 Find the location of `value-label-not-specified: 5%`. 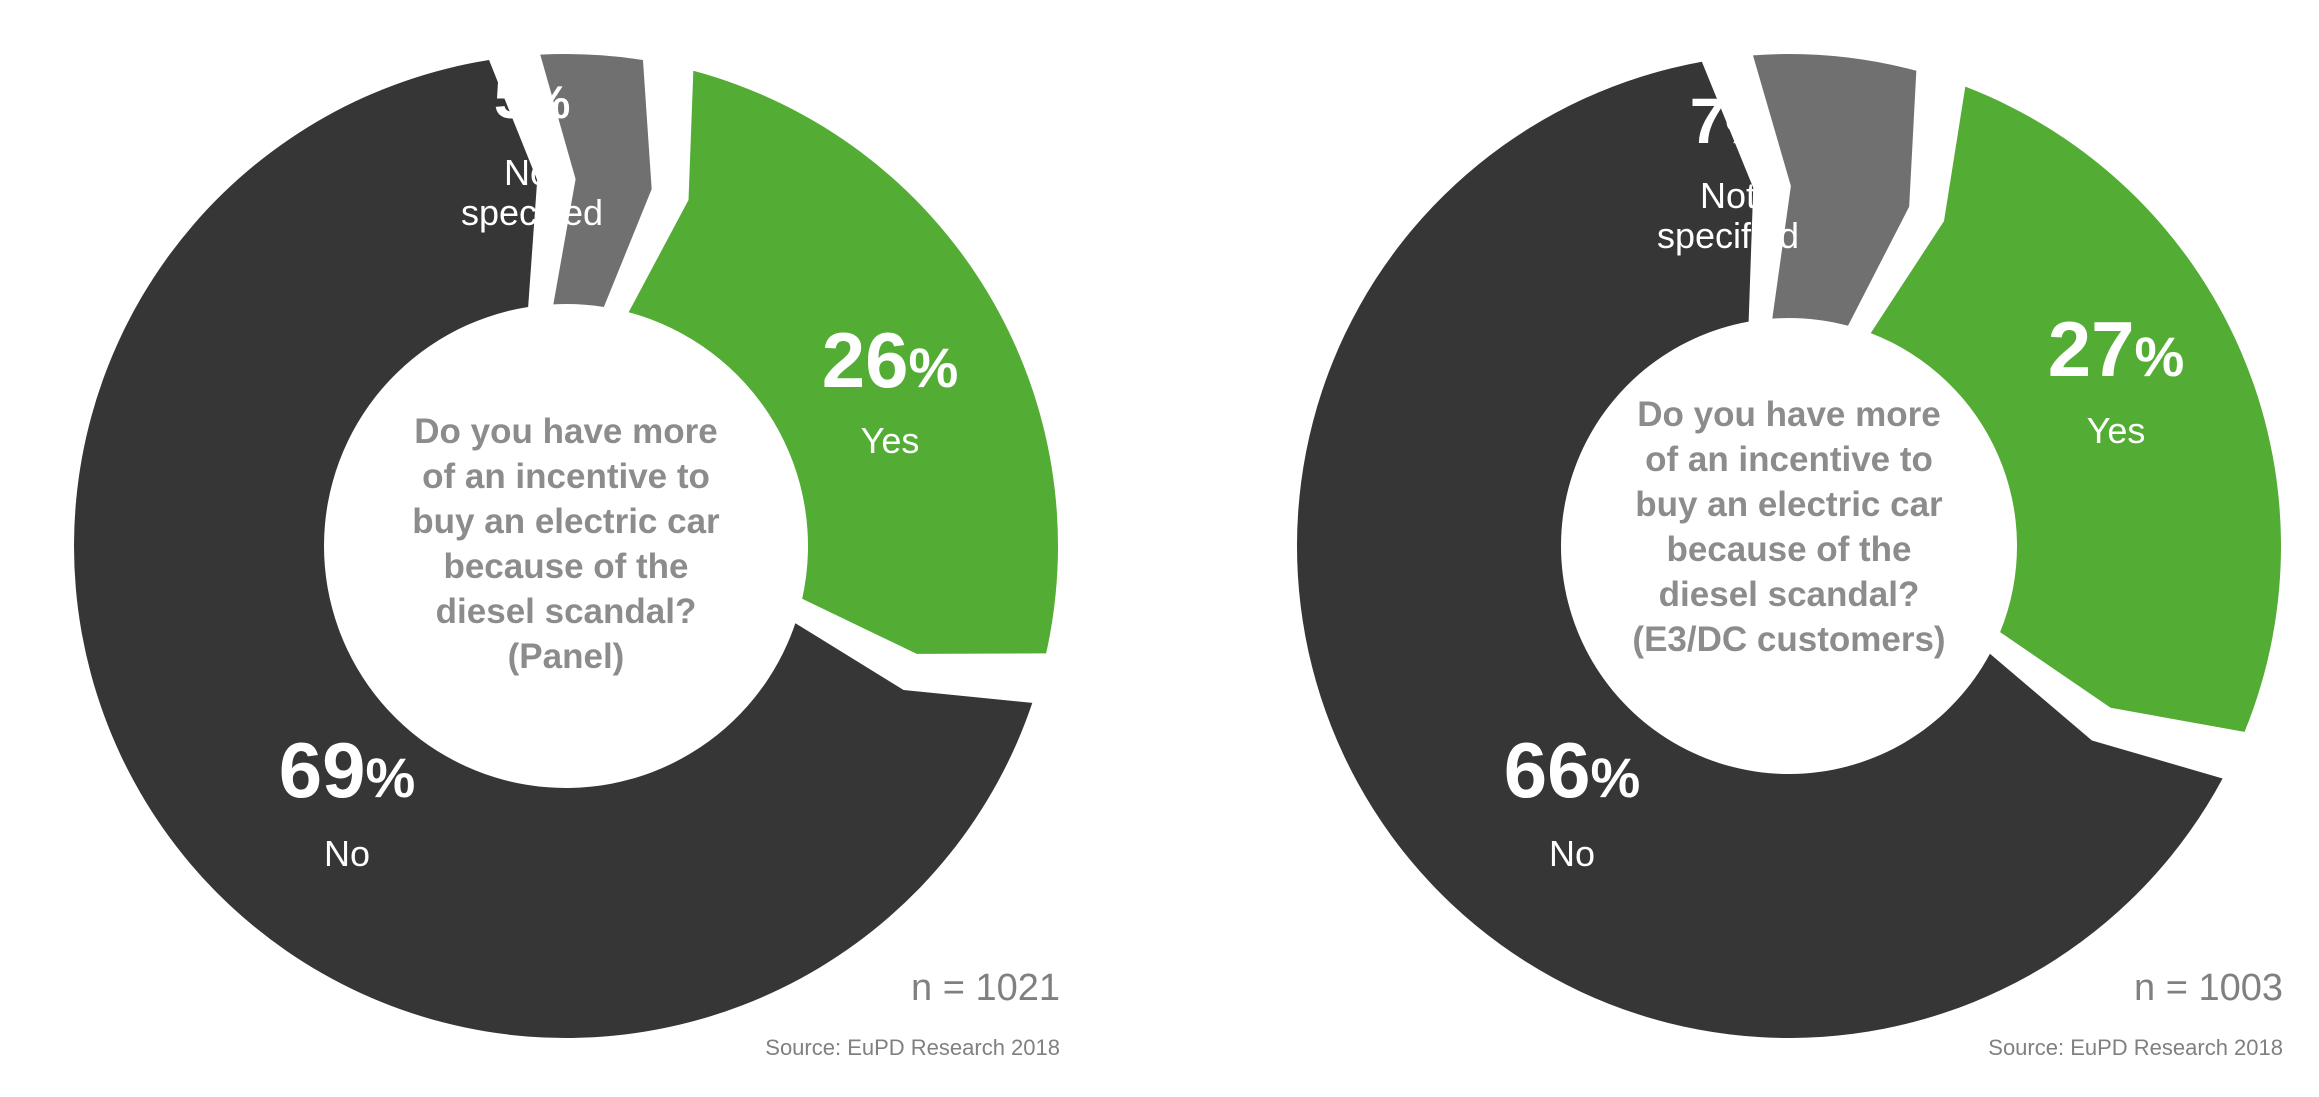

value-label-not-specified: 5% is located at coordinates (532, 96).